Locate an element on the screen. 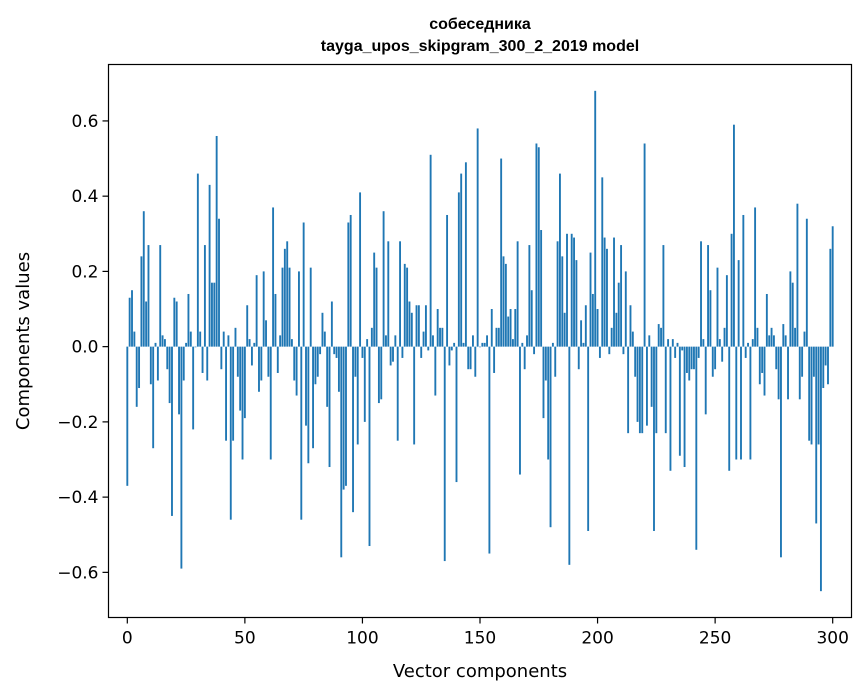  x-tick-label: 50 is located at coordinates (245, 639).